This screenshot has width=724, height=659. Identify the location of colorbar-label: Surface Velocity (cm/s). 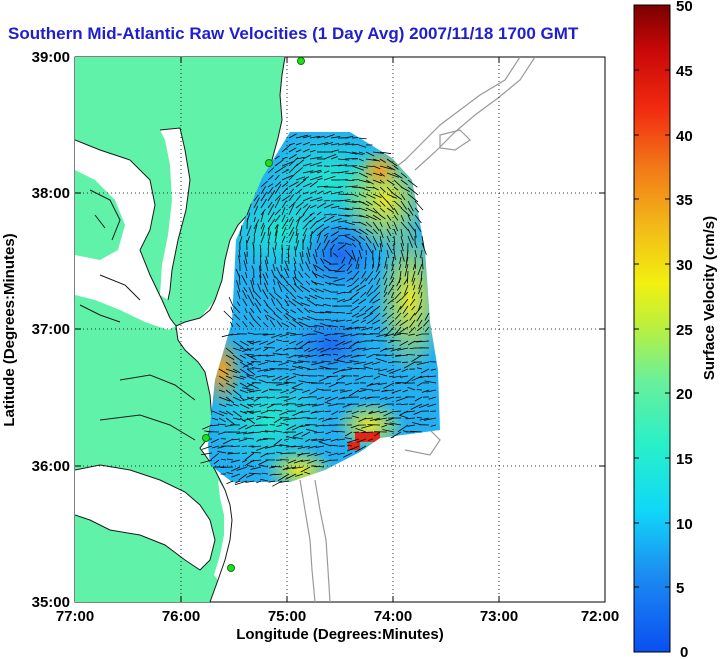
(709, 298).